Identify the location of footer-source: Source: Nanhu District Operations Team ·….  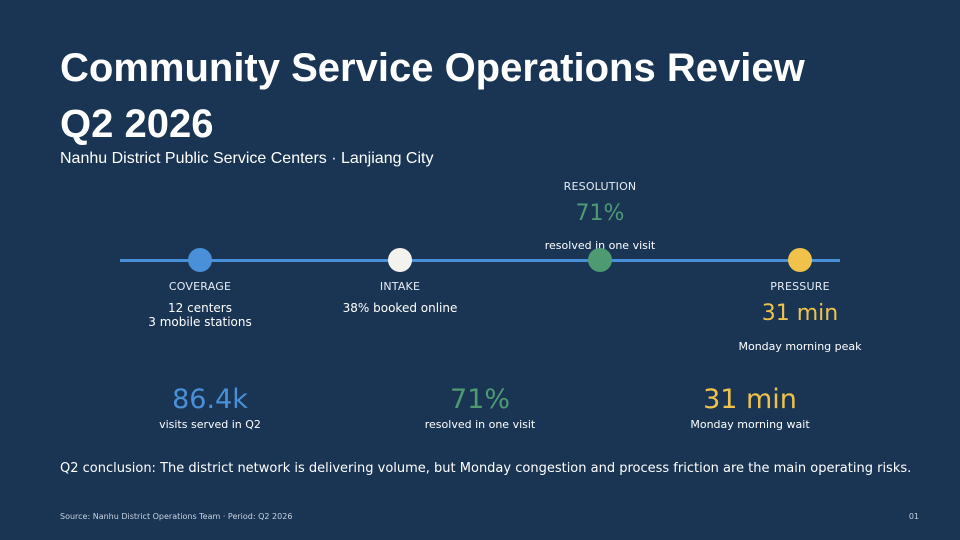
(176, 516).